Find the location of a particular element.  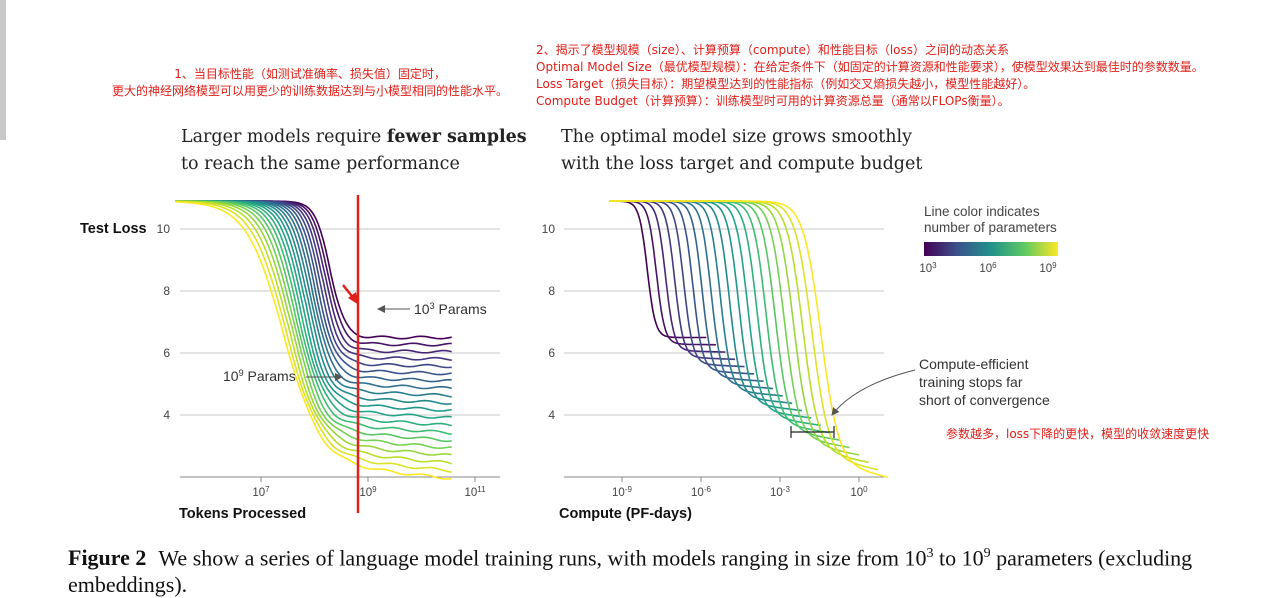

left-title-line2: to reach the same performance is located at coordinates (320, 164).